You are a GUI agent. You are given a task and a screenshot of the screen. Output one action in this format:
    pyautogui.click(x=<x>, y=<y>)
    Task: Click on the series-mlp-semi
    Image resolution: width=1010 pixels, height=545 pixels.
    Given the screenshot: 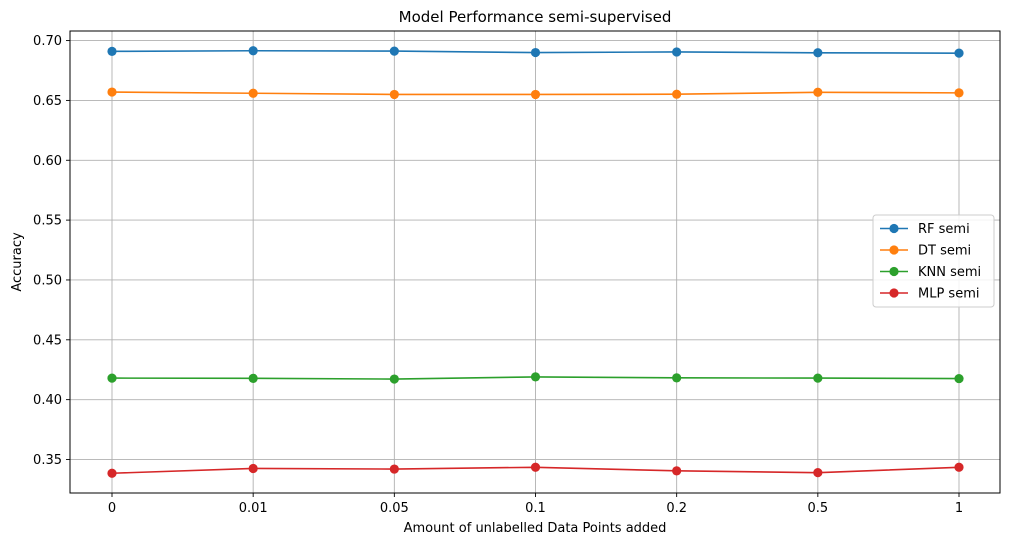 What is the action you would take?
    pyautogui.click(x=535, y=470)
    